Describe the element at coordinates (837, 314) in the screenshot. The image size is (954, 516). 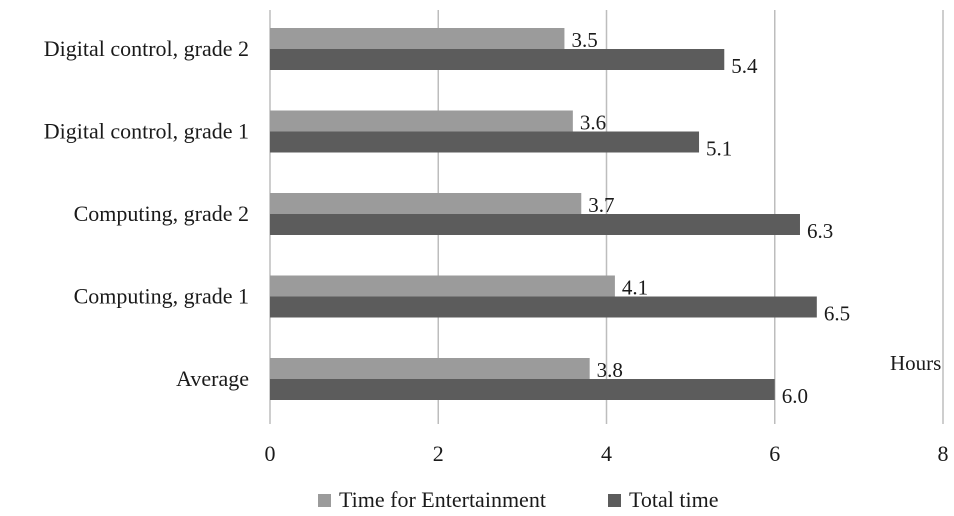
I see `data-label: 6.5` at that location.